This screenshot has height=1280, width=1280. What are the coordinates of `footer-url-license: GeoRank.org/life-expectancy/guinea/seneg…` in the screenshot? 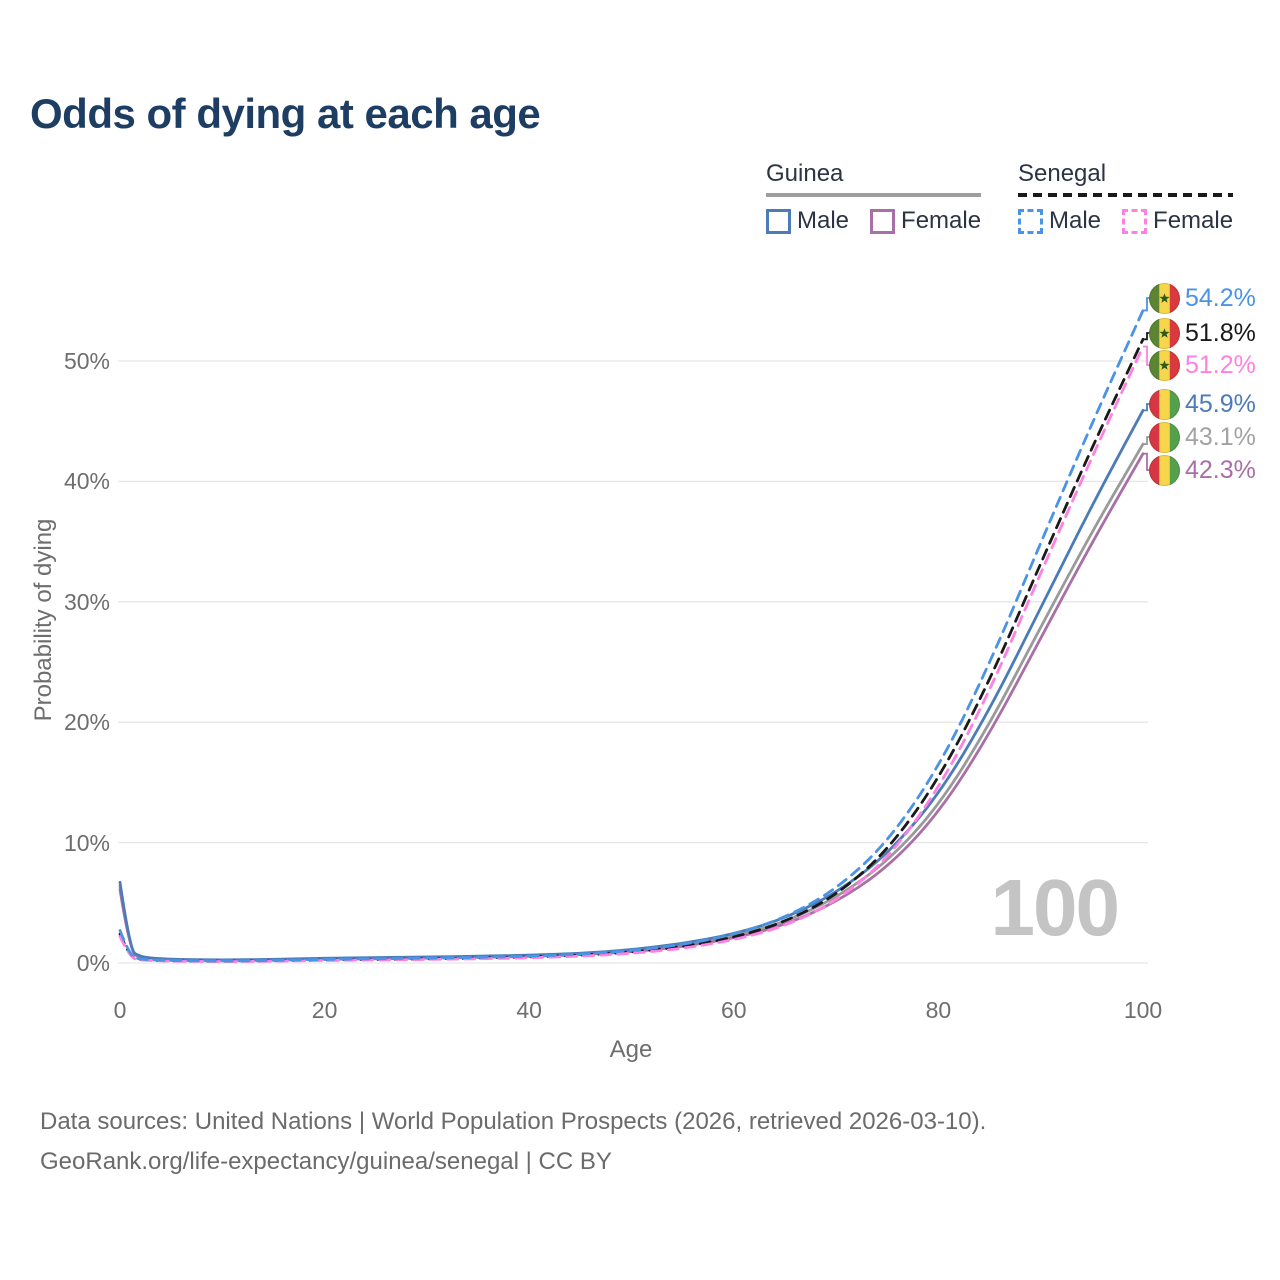 It's located at (326, 1161).